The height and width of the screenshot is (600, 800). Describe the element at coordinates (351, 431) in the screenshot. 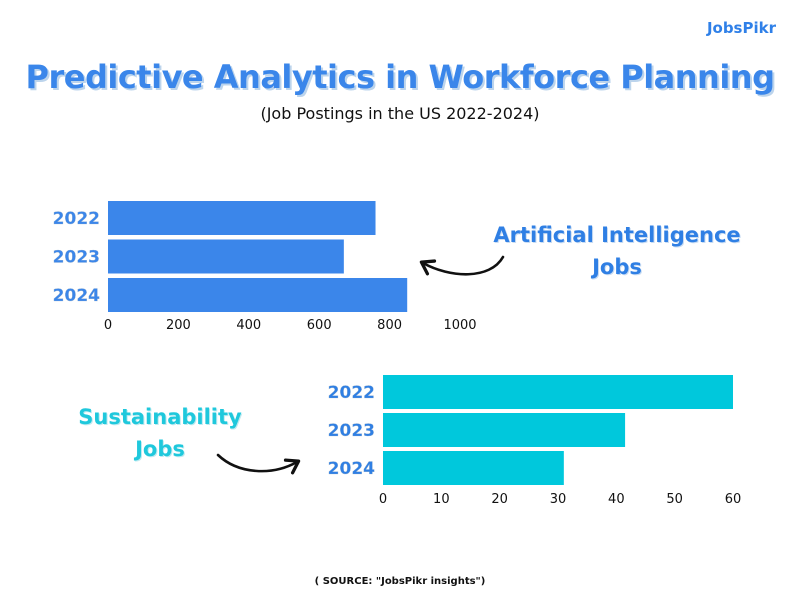

I see `sustainability-category-label: 2023` at that location.